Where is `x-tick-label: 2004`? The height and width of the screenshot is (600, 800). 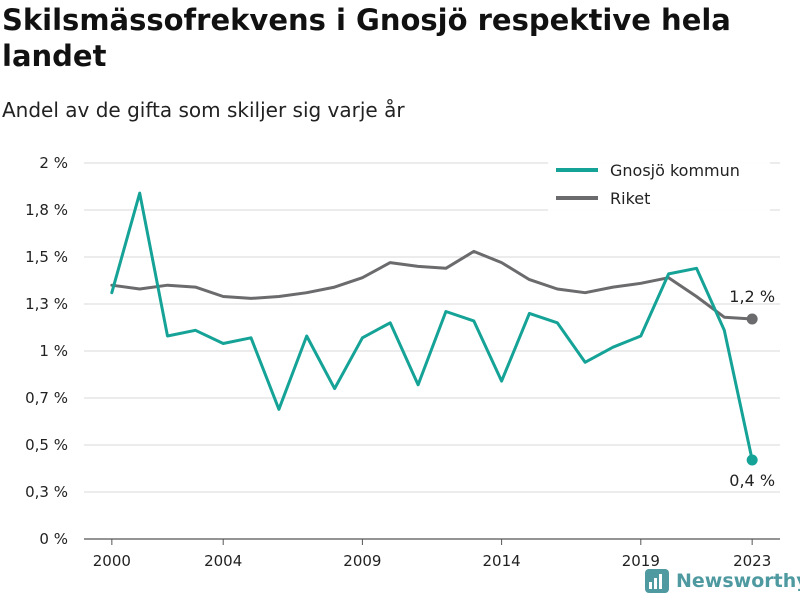 x-tick-label: 2004 is located at coordinates (223, 561).